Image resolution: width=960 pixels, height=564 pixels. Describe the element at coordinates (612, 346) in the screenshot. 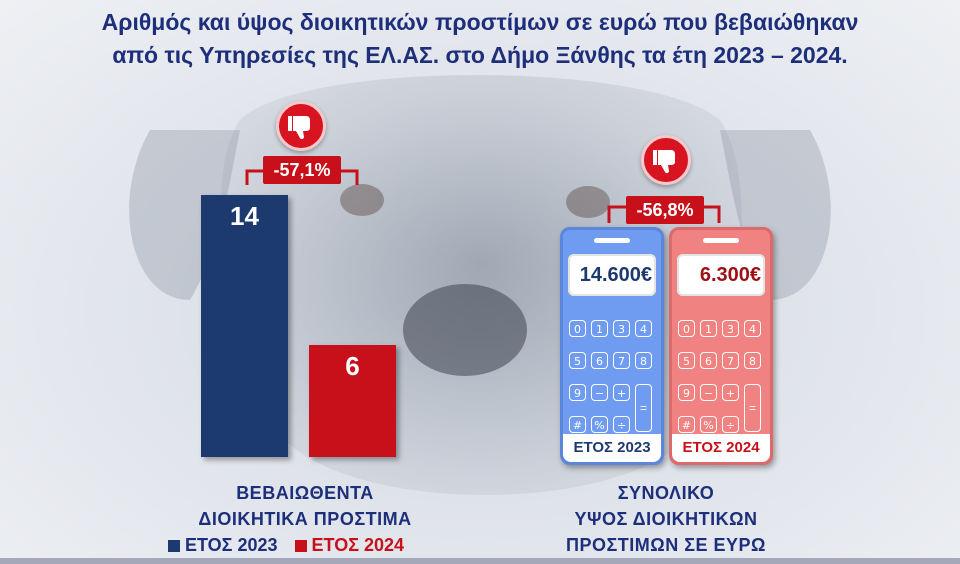

I see `calculator-2023-icon: 14.600€ 0 1 3 4 5 6 7 8 9− + #% ÷ = ΕΤΟΣ 2023` at that location.